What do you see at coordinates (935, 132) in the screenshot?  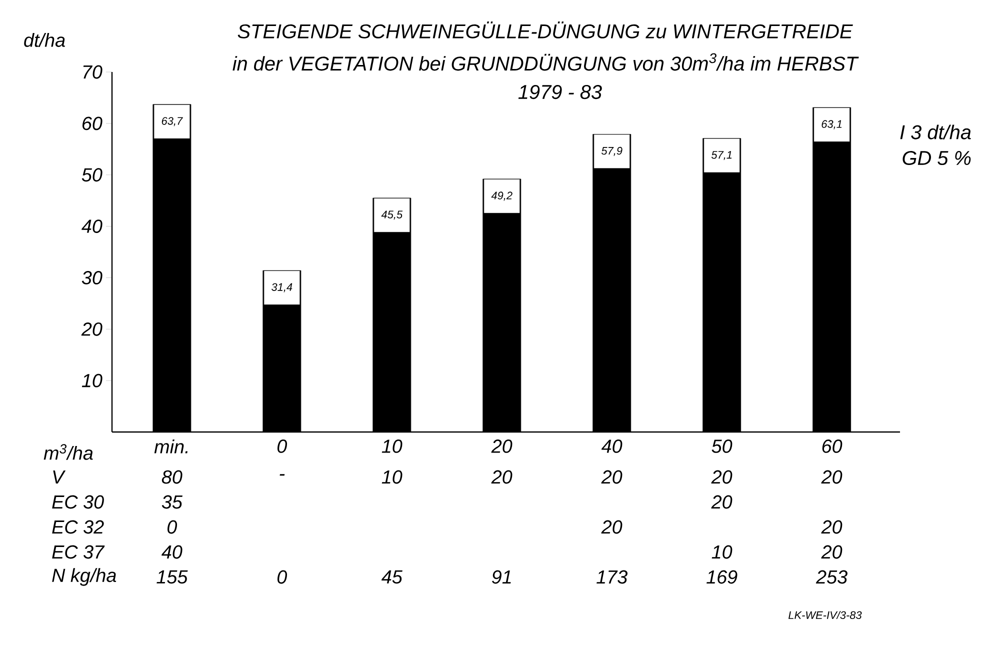 I see `text: I 3 dt/ha` at bounding box center [935, 132].